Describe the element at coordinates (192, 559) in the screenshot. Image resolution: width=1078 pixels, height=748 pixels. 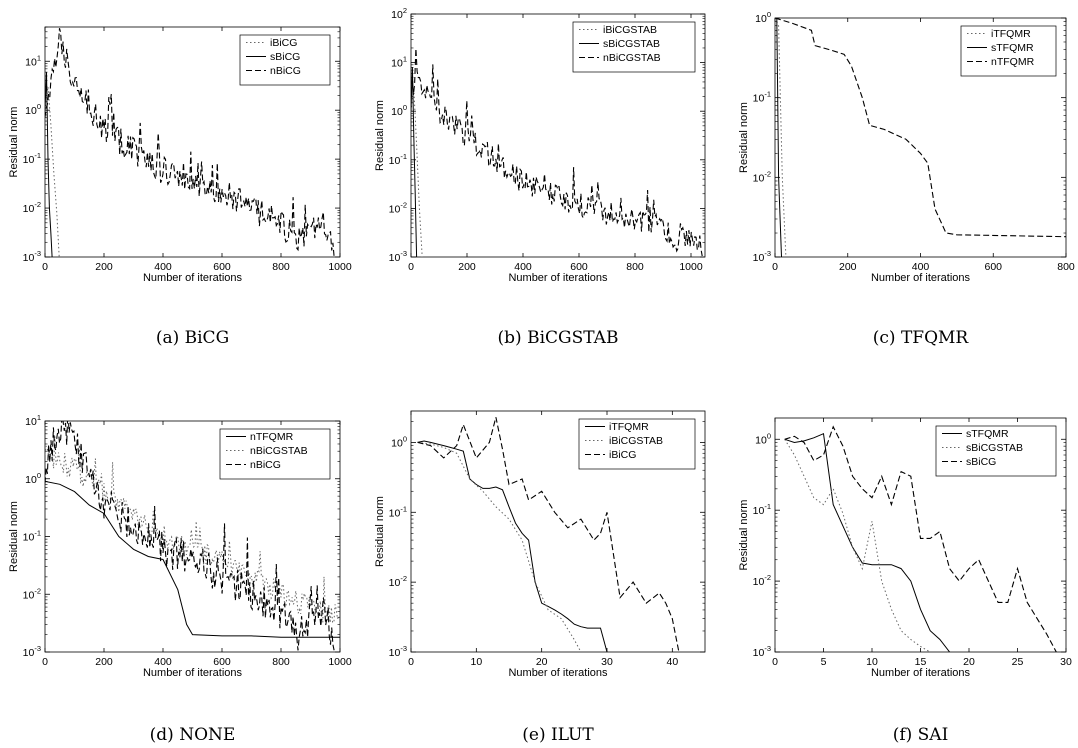
I see `series-line-nTFQMR` at that location.